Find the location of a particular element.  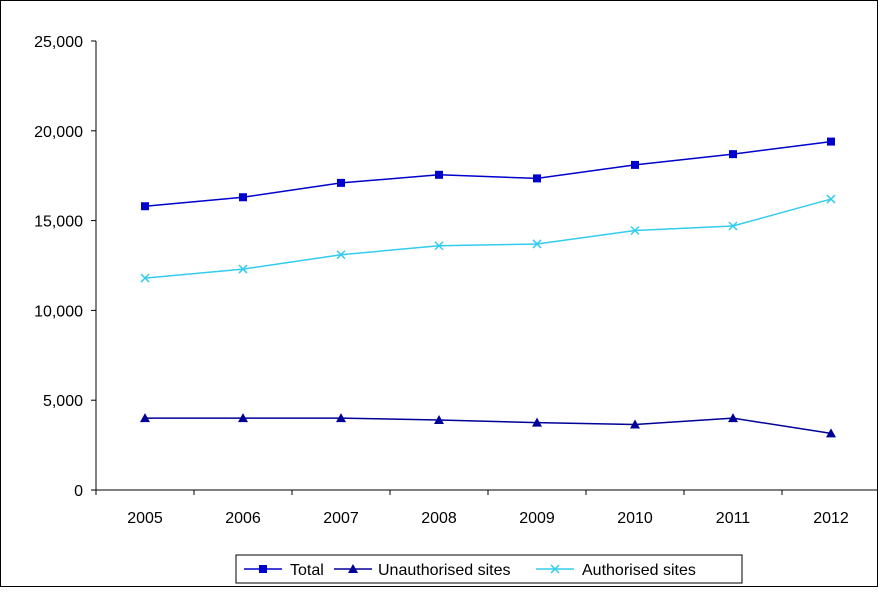

x-tick-label: 2012 is located at coordinates (831, 518).